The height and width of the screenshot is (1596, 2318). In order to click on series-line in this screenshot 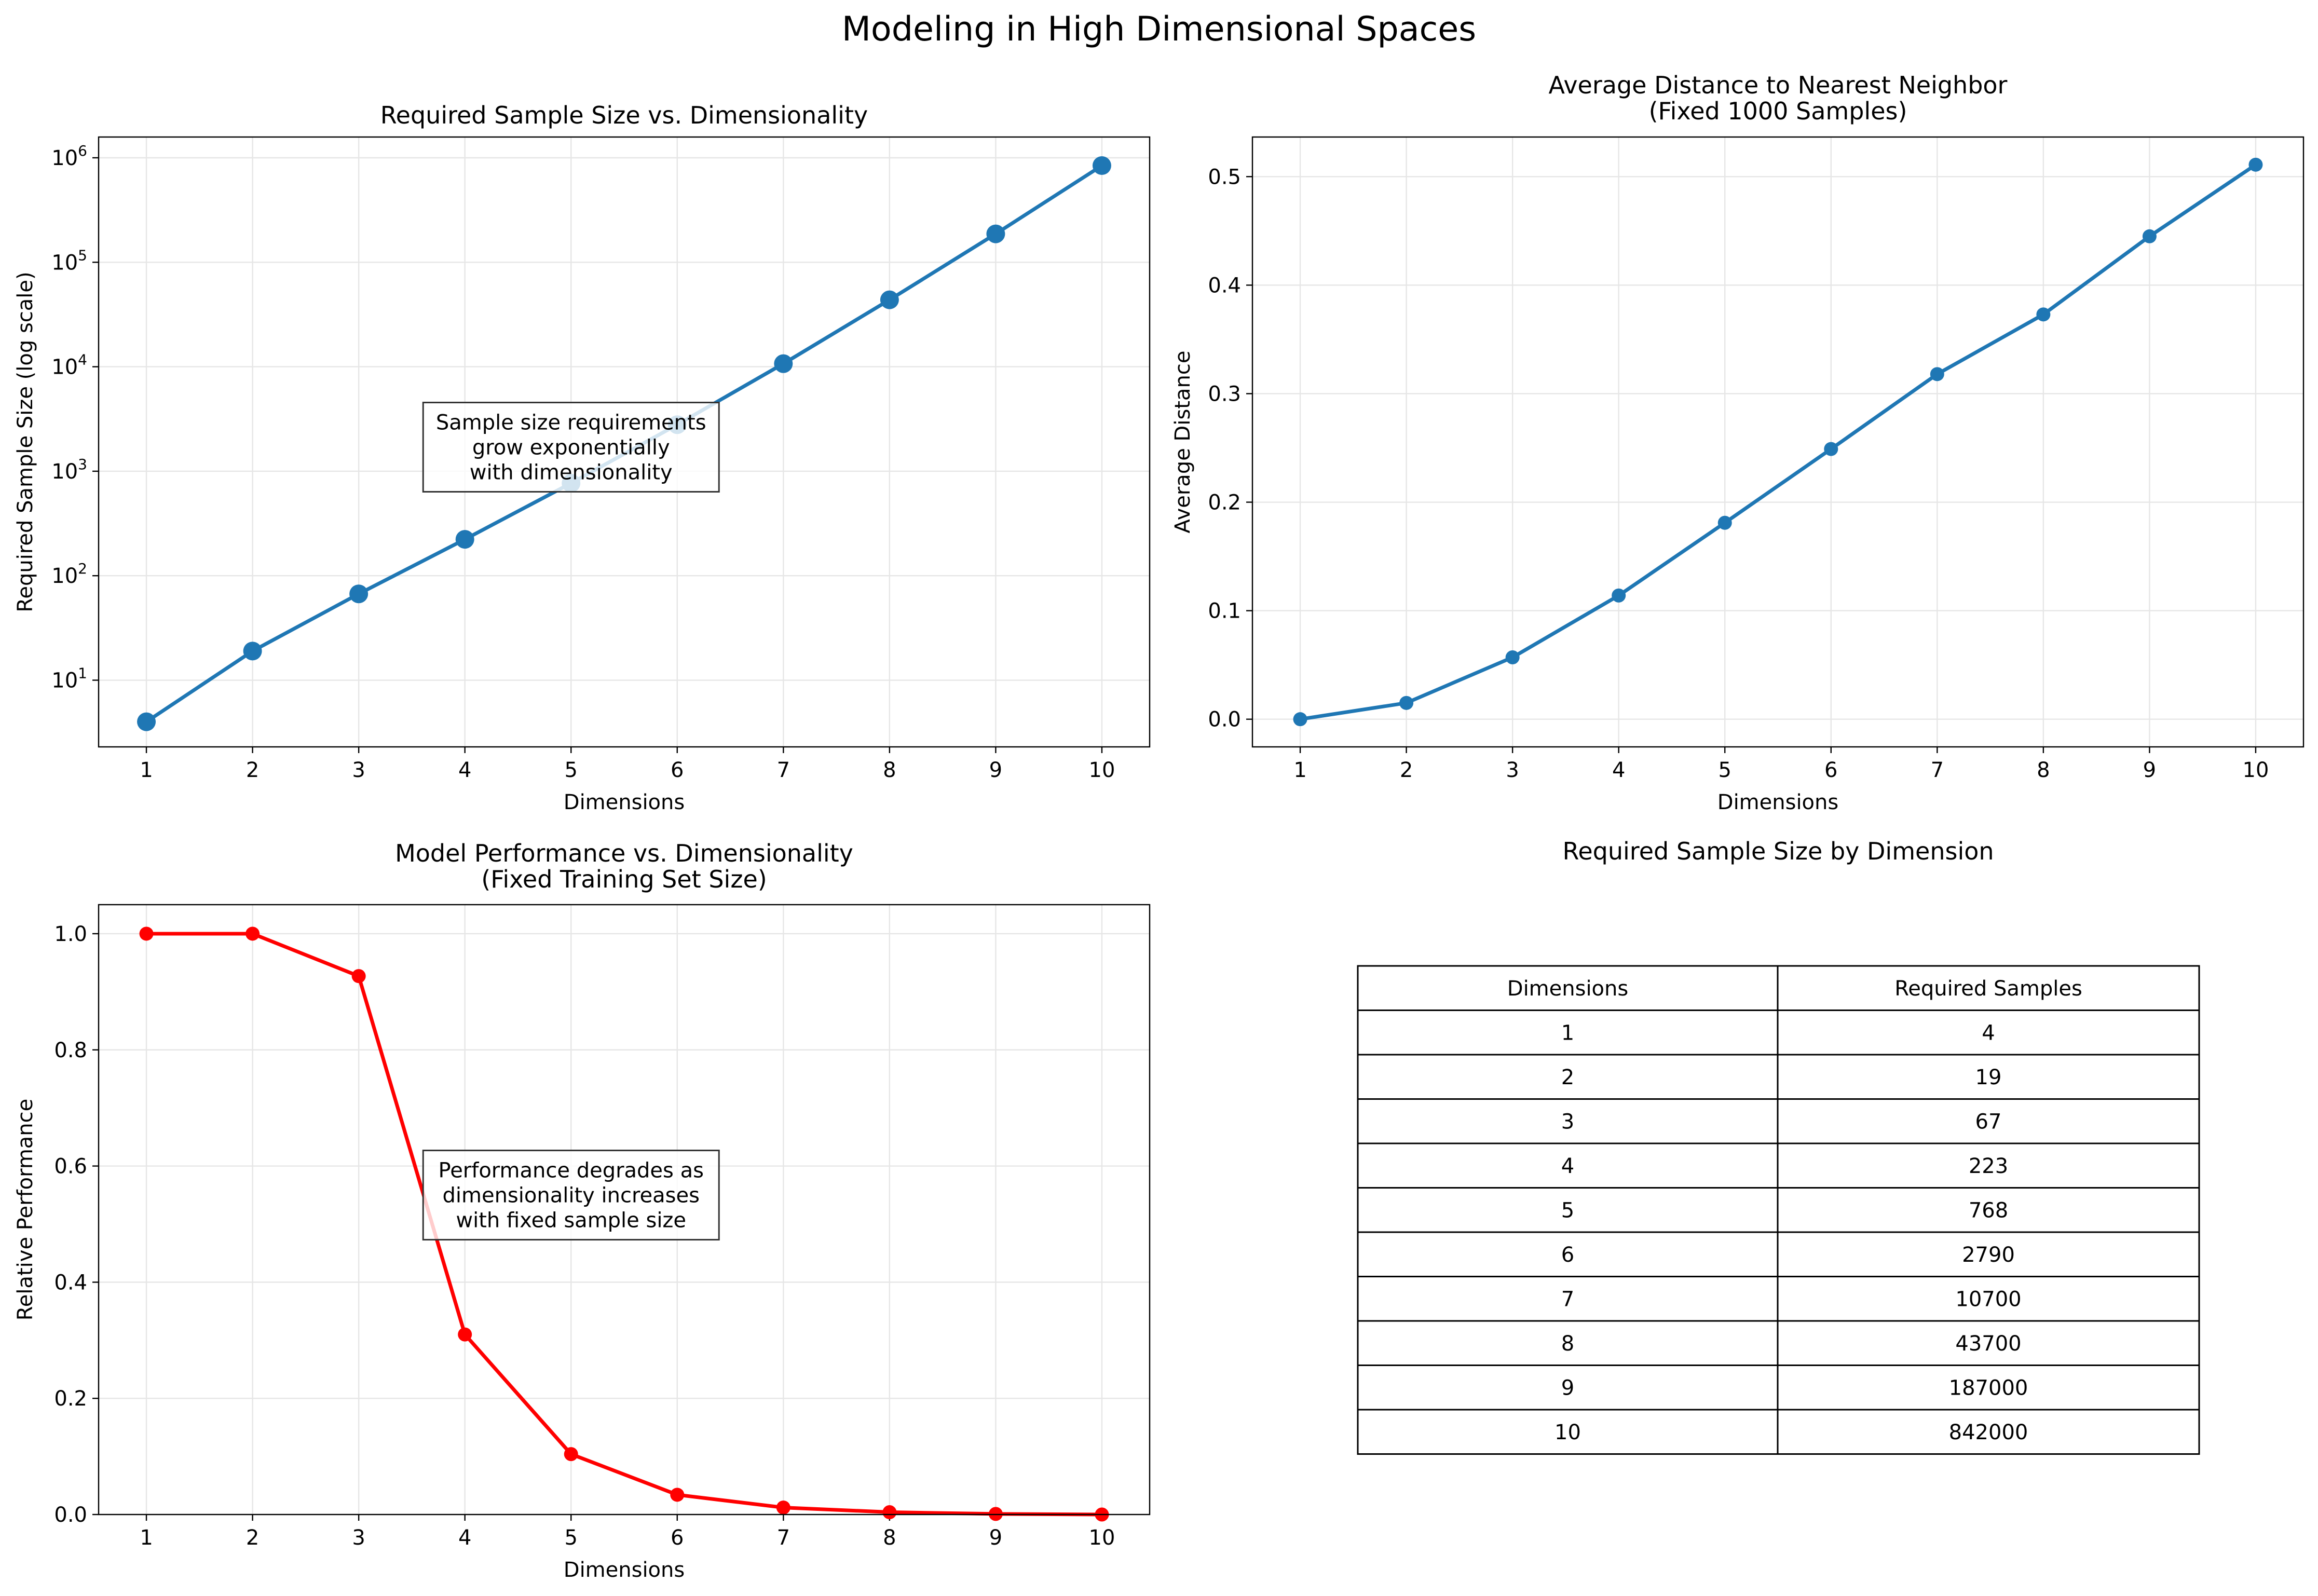, I will do `click(1779, 442)`.